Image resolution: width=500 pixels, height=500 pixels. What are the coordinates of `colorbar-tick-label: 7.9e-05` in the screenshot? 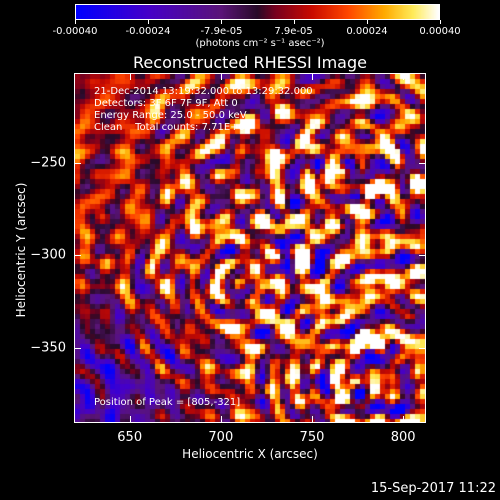 It's located at (293, 31).